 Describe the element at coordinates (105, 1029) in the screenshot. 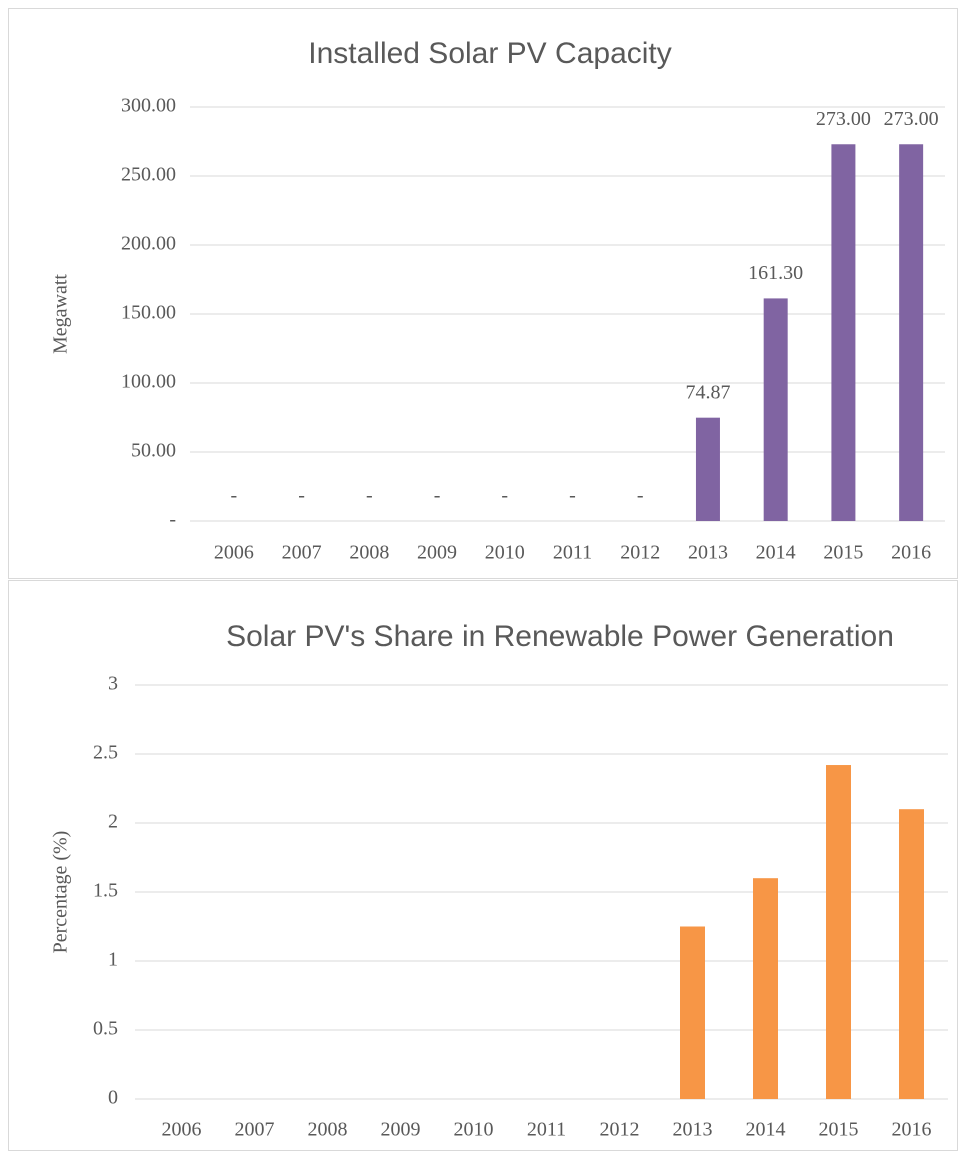

I see `y-tick-label: 0.5` at that location.